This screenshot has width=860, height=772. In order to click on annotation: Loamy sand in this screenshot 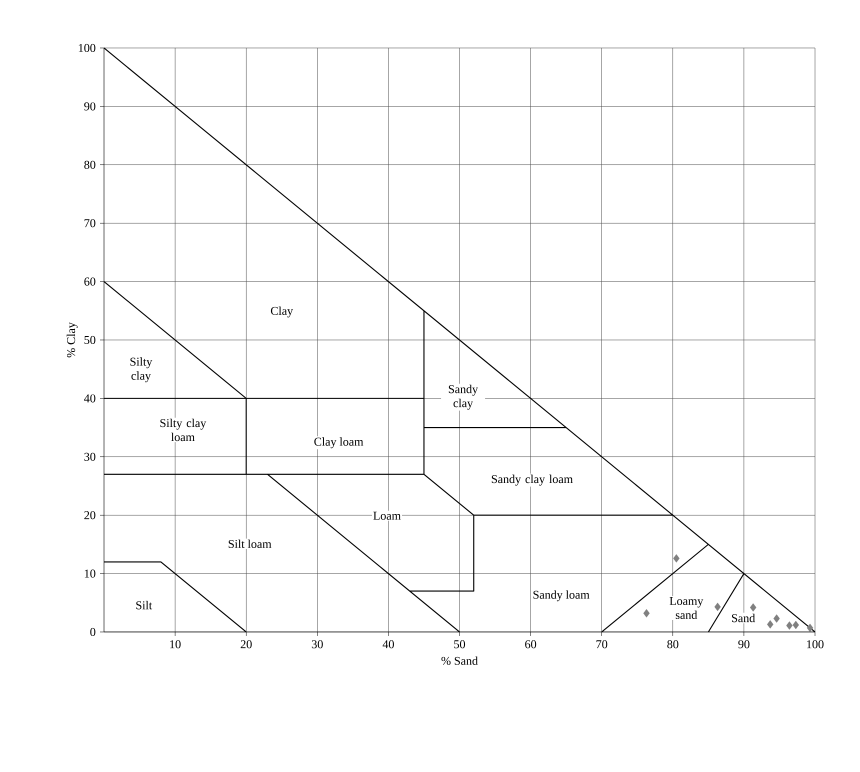, I will do `click(687, 608)`.